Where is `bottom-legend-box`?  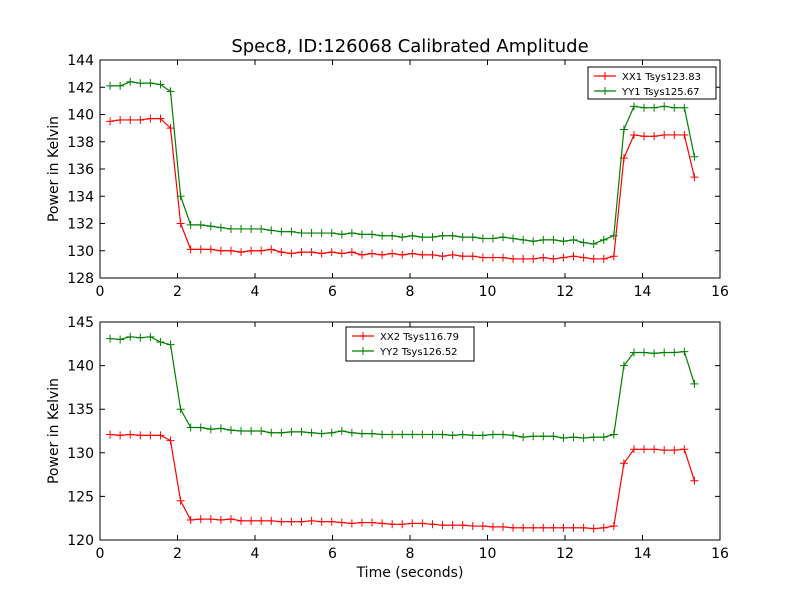 bottom-legend-box is located at coordinates (410, 344).